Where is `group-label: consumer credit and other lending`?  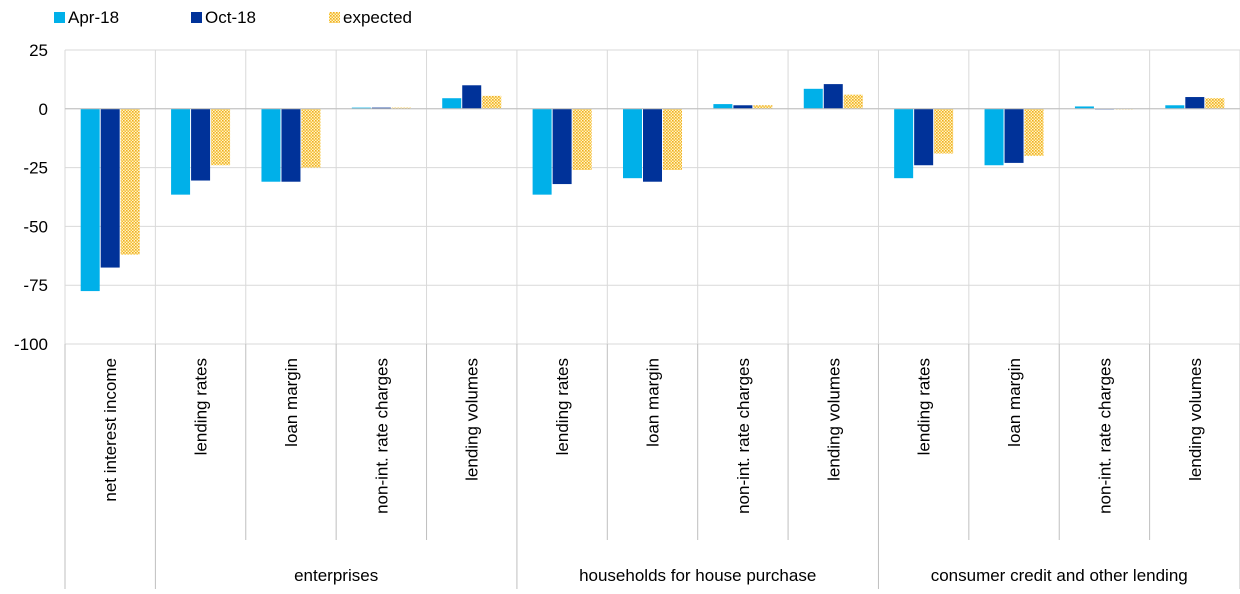 group-label: consumer credit and other lending is located at coordinates (1059, 575).